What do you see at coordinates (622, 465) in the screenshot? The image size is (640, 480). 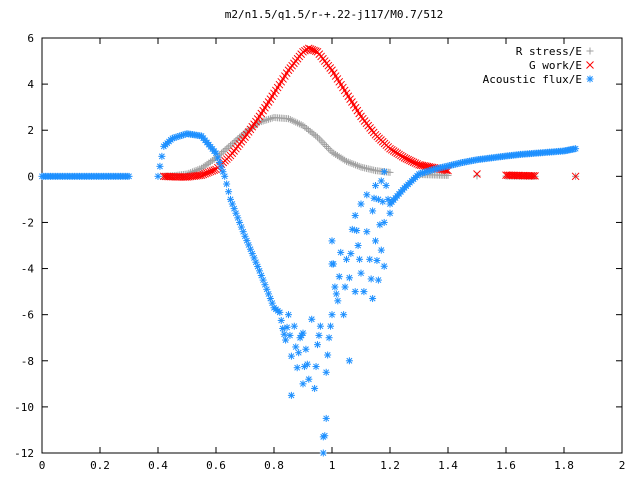 I see `x-tick-label: 2` at bounding box center [622, 465].